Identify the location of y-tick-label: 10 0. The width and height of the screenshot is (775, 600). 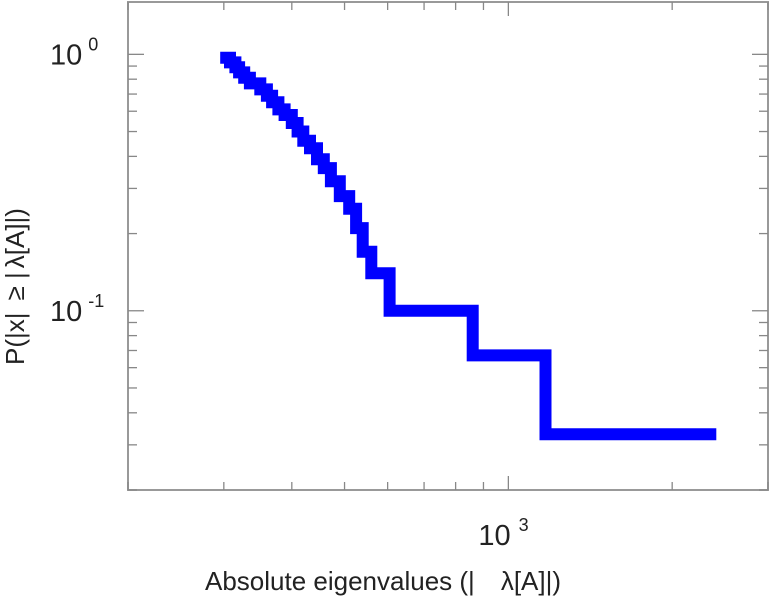
(74, 52).